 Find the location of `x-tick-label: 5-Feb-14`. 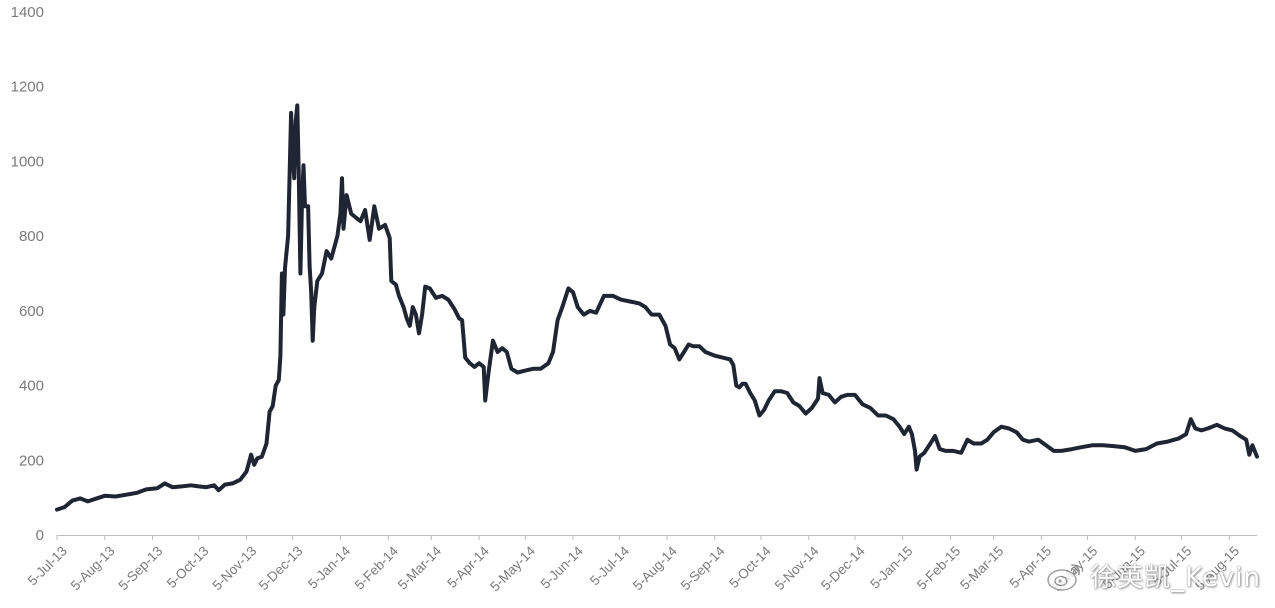

x-tick-label: 5-Feb-14 is located at coordinates (377, 568).